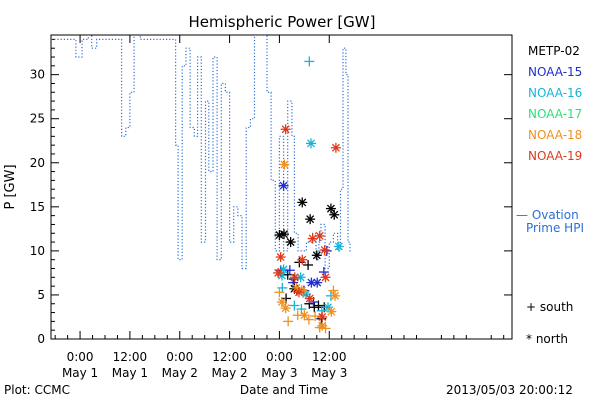 This screenshot has width=600, height=400. Describe the element at coordinates (555, 228) in the screenshot. I see `legend-ovation-line2: Prime HPI` at that location.